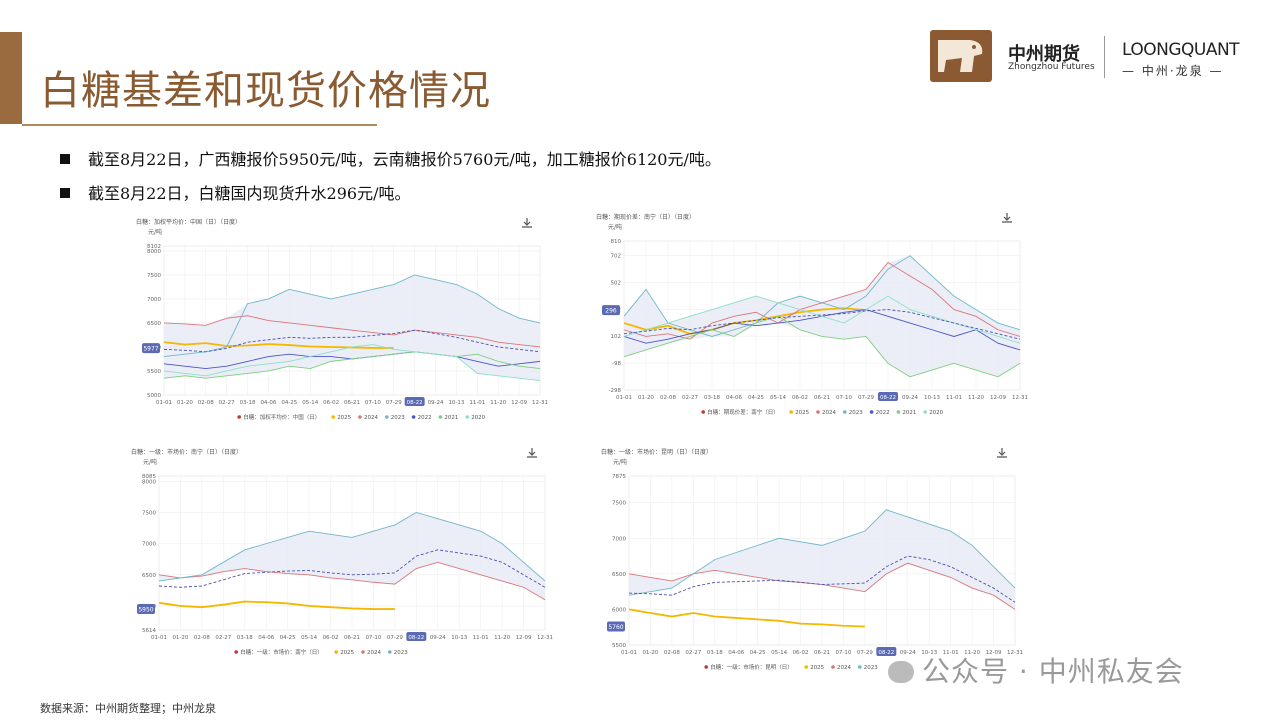  Describe the element at coordinates (278, 652) in the screenshot. I see `legend-item: 白糖：一级：市场价：南宁（日）` at that location.